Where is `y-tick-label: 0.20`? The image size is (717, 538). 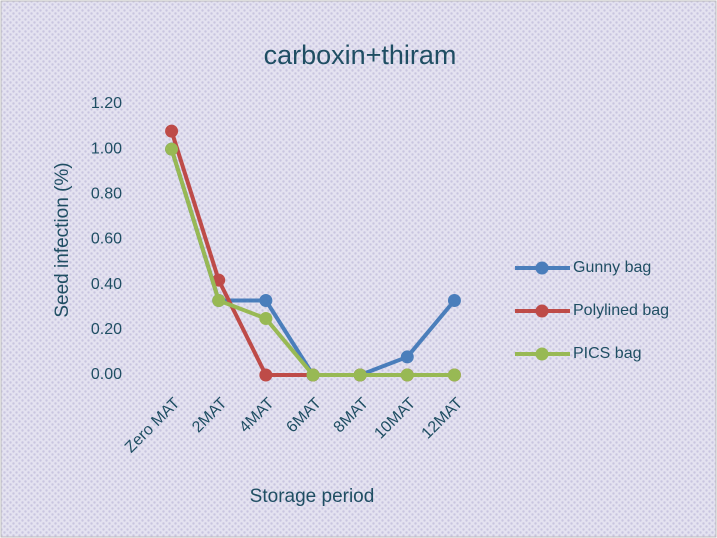
y-tick-label: 0.20 is located at coordinates (106, 329).